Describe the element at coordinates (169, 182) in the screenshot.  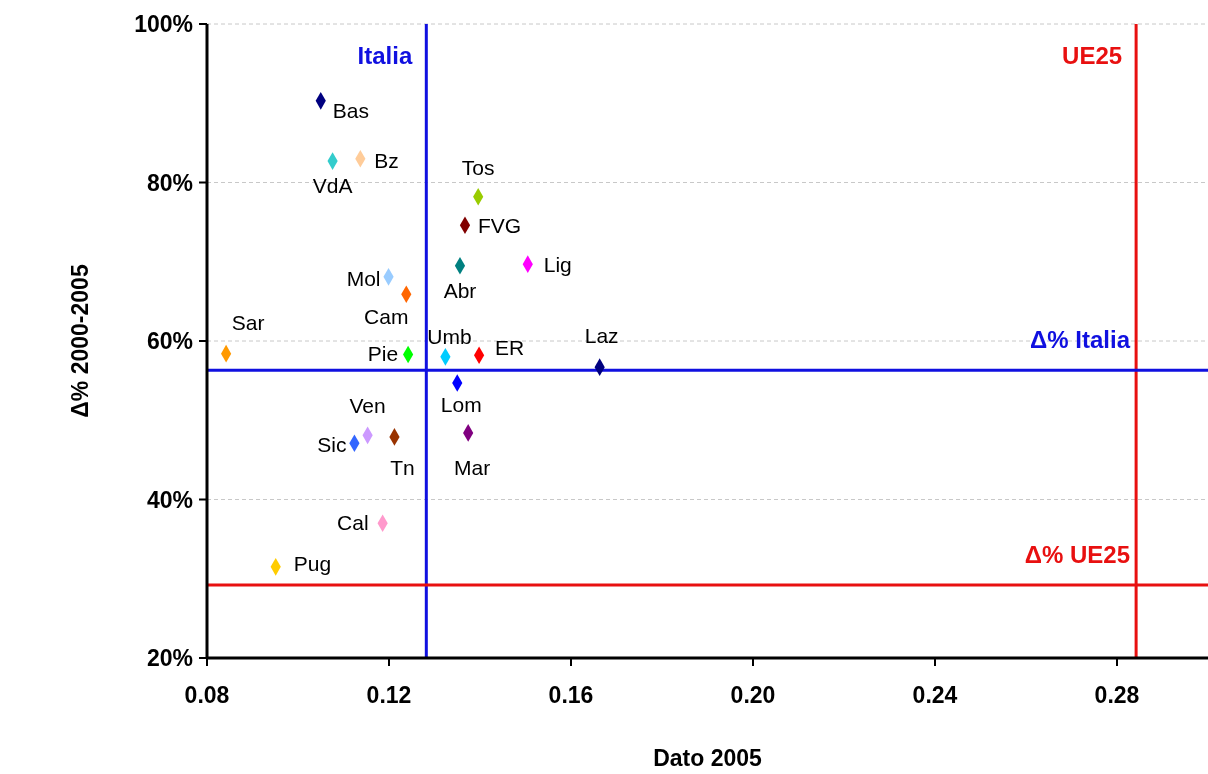
I see `y-tick-label: 80%` at that location.